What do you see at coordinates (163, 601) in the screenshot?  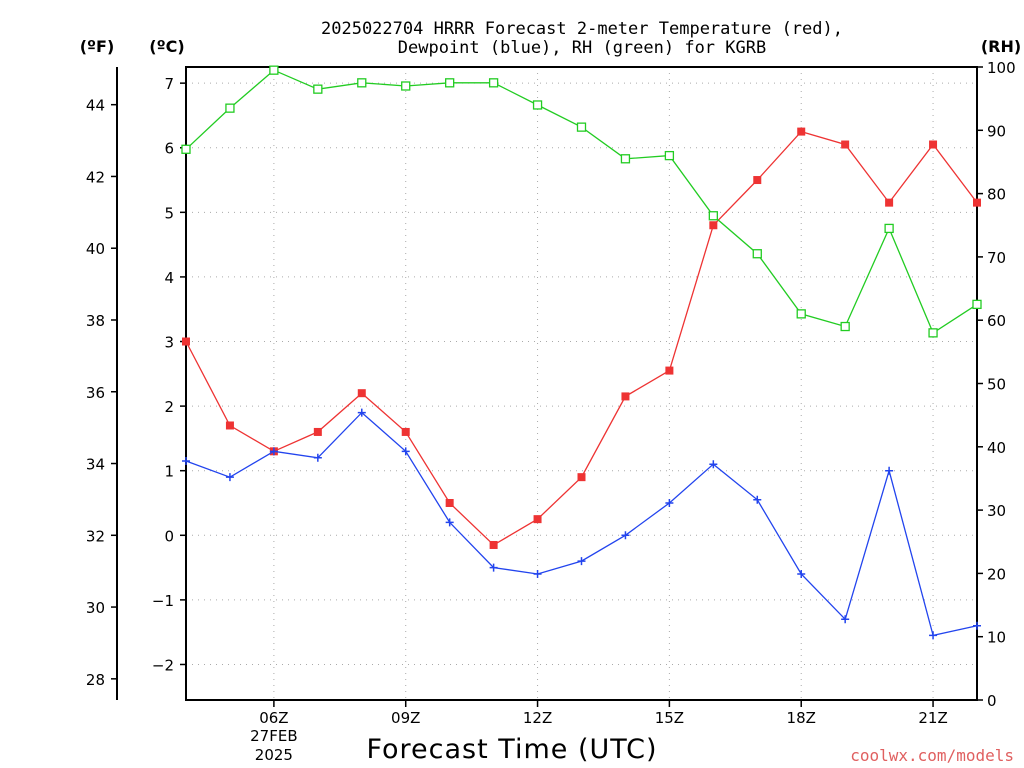 I see `celsius-tick-label: −1` at bounding box center [163, 601].